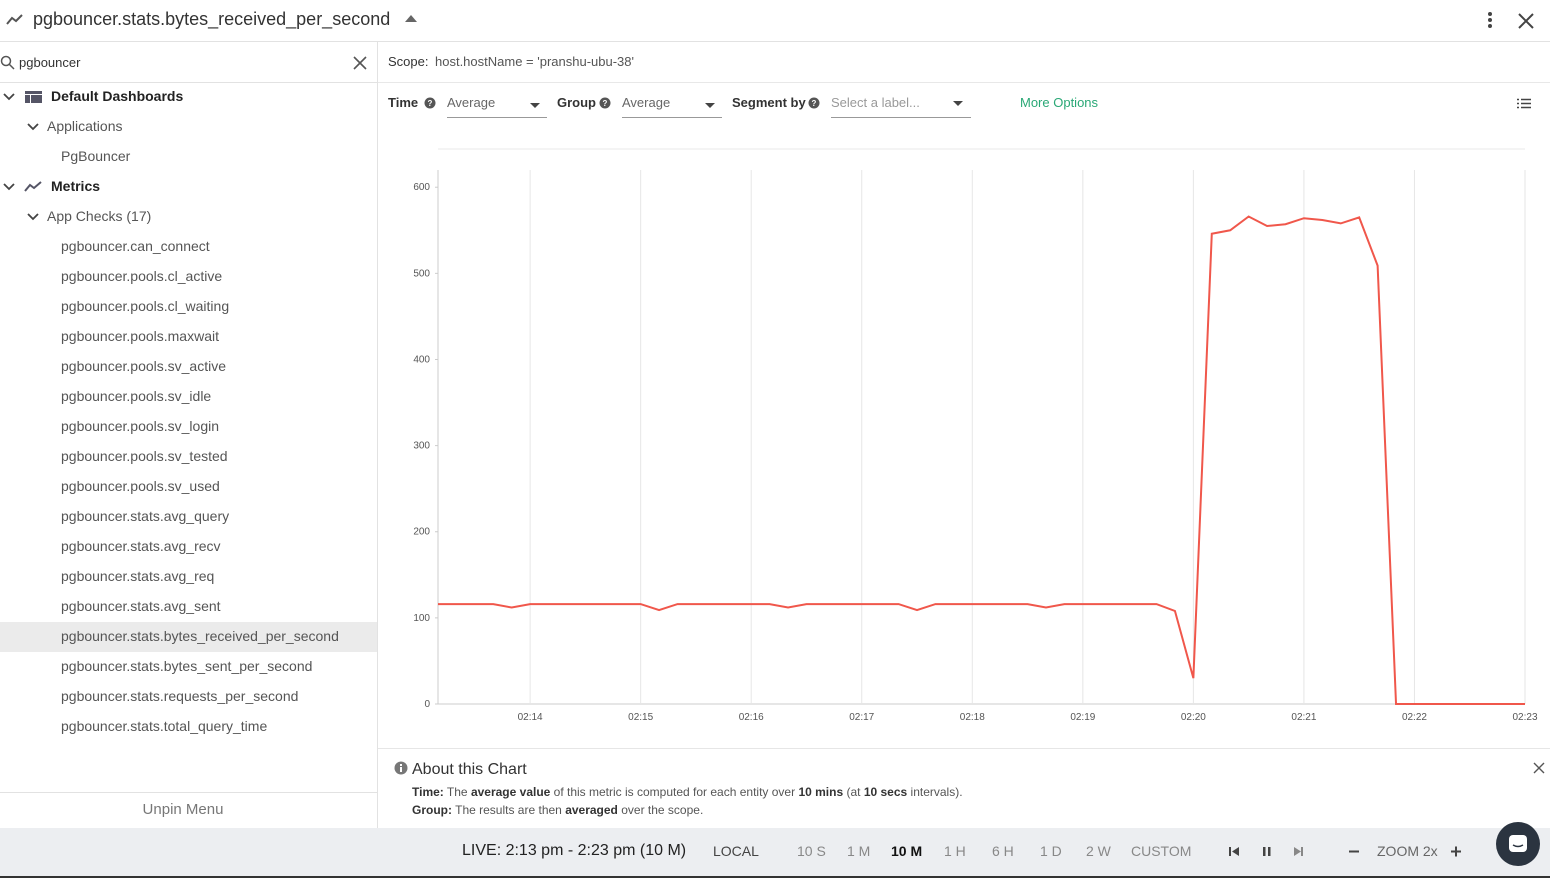 The height and width of the screenshot is (878, 1550). Describe the element at coordinates (421, 187) in the screenshot. I see `y-tick-label: 600` at that location.